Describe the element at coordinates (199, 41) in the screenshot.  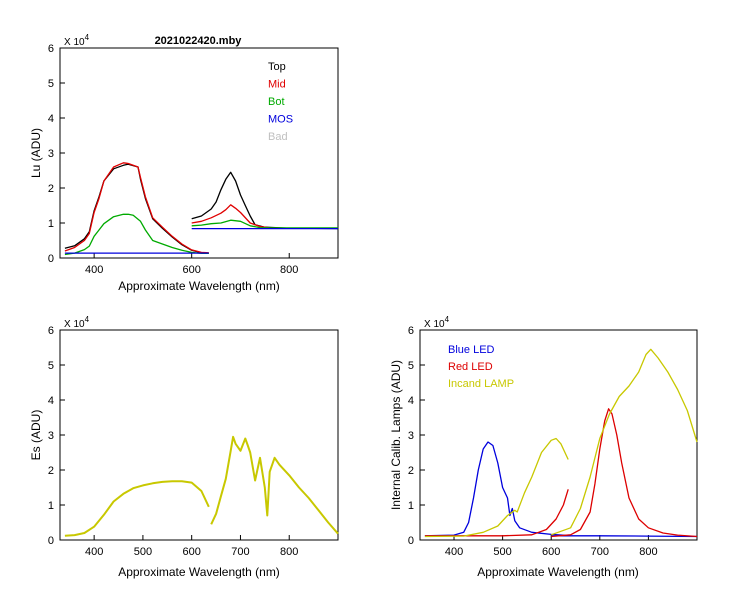
I see `lu-chart-title: 2021022420.mby` at that location.